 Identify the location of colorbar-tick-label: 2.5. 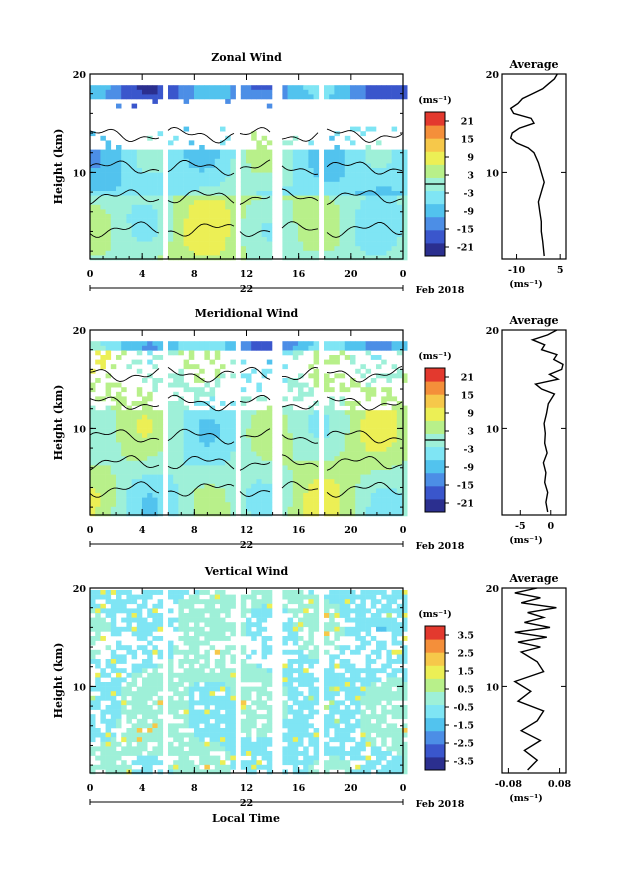
(465, 654).